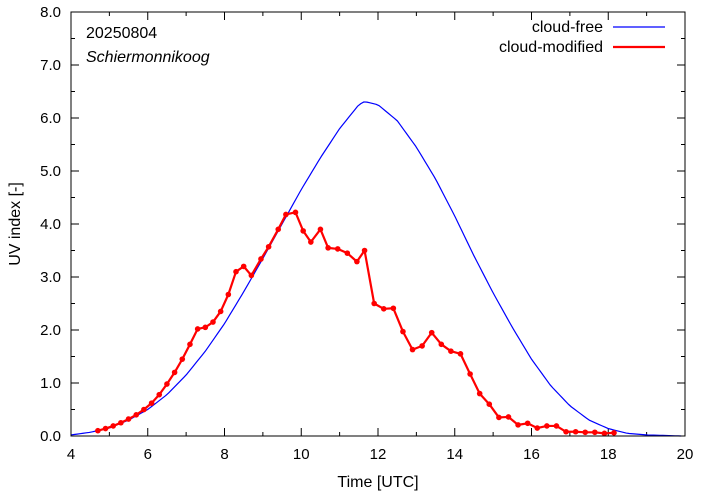 The height and width of the screenshot is (497, 702). Describe the element at coordinates (50, 277) in the screenshot. I see `y-tick-label: 3.0` at that location.